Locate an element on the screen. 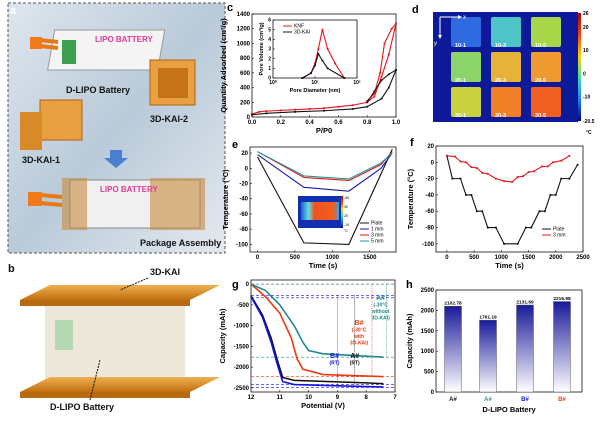  x-tick-label: 8 is located at coordinates (367, 398).